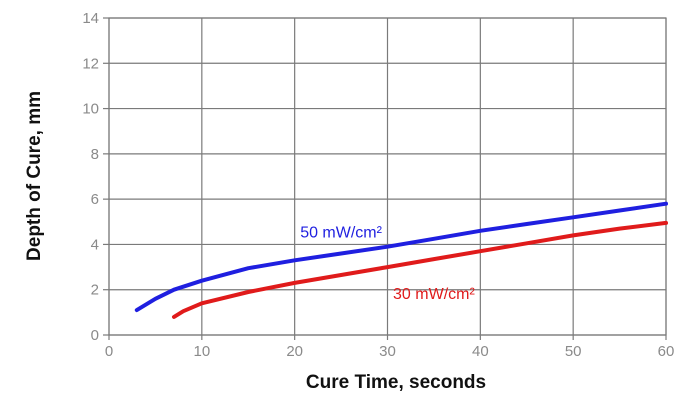  What do you see at coordinates (480, 351) in the screenshot?
I see `x-tick-label: 40` at bounding box center [480, 351].